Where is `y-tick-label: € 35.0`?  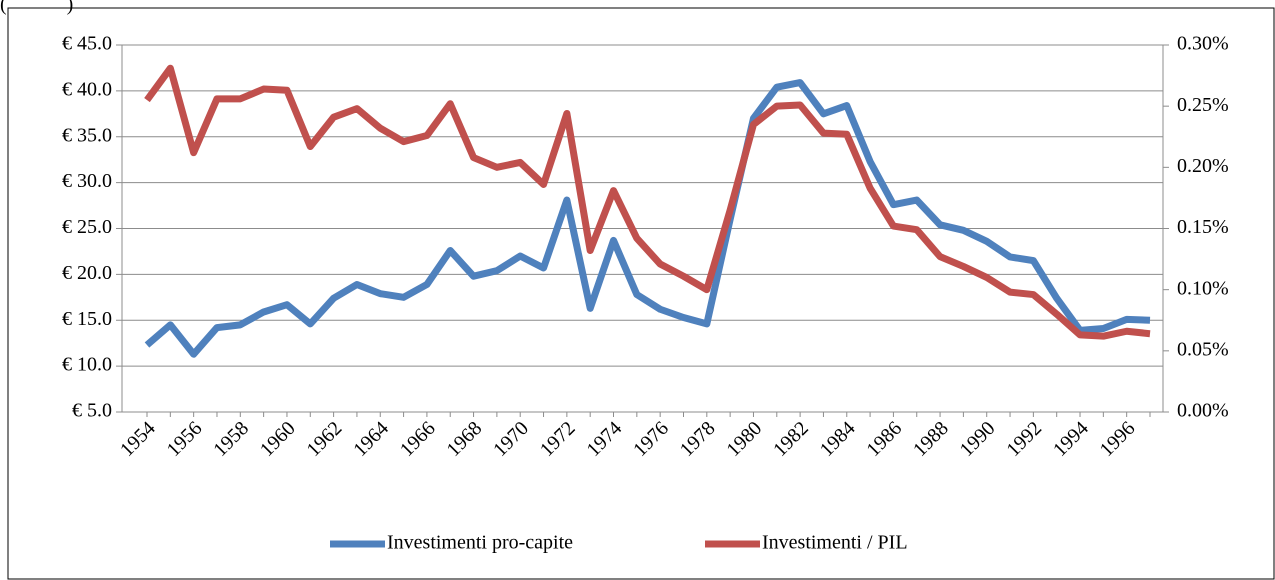
y-tick-label: € 35.0 is located at coordinates (87, 135).